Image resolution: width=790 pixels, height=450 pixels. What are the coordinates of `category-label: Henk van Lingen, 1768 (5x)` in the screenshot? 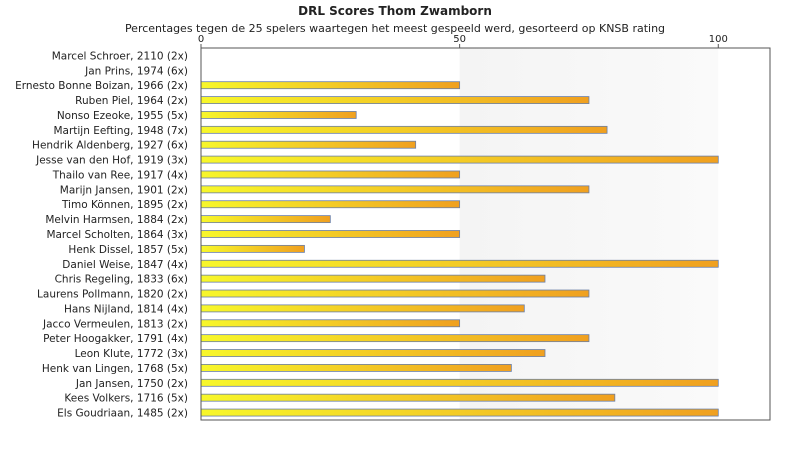 It's located at (115, 369).